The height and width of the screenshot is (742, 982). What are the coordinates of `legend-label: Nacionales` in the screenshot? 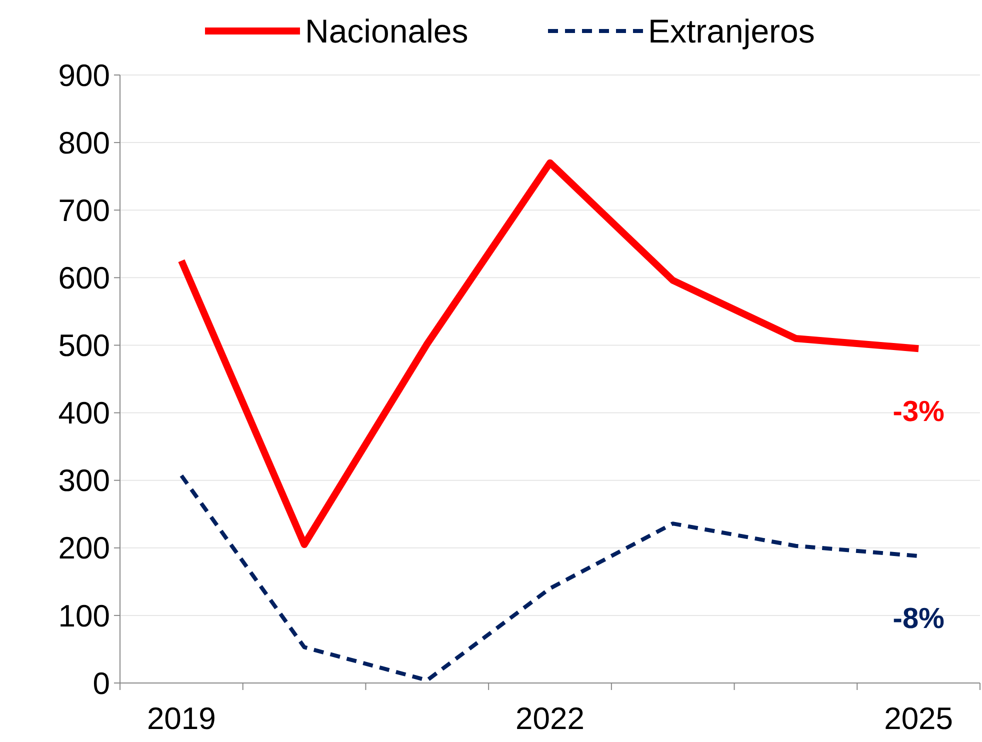 It's located at (386, 31).